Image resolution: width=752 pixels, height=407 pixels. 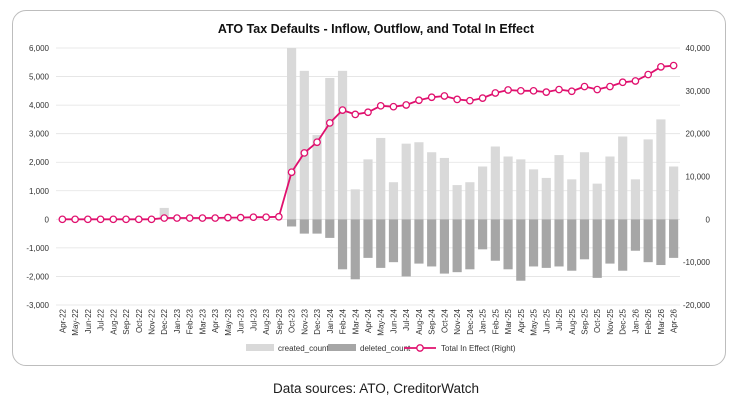 What do you see at coordinates (559, 319) in the screenshot?
I see `x-axis-tick-label: Jul-25` at bounding box center [559, 319].